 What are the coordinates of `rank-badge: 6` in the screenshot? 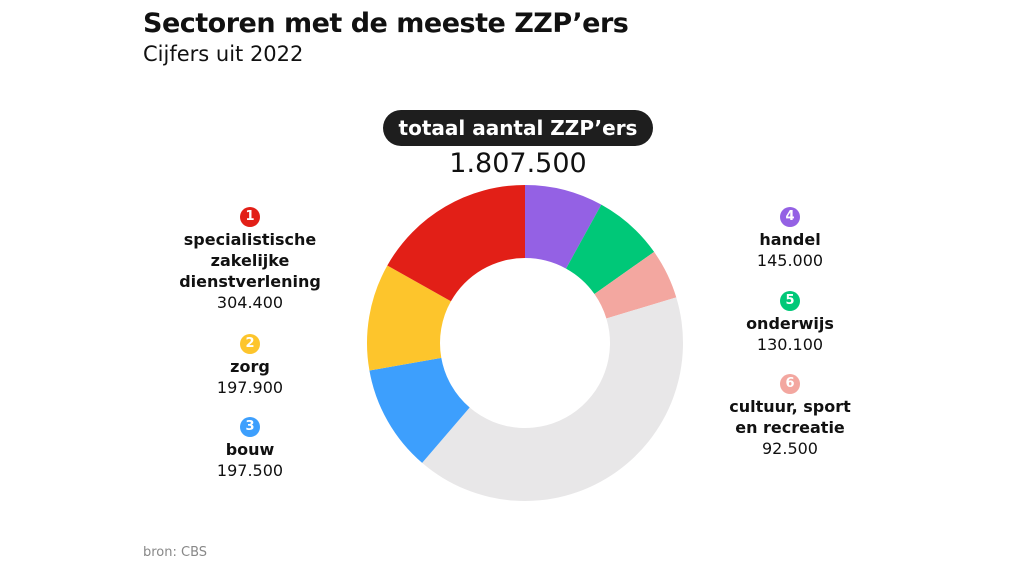 It's located at (790, 383).